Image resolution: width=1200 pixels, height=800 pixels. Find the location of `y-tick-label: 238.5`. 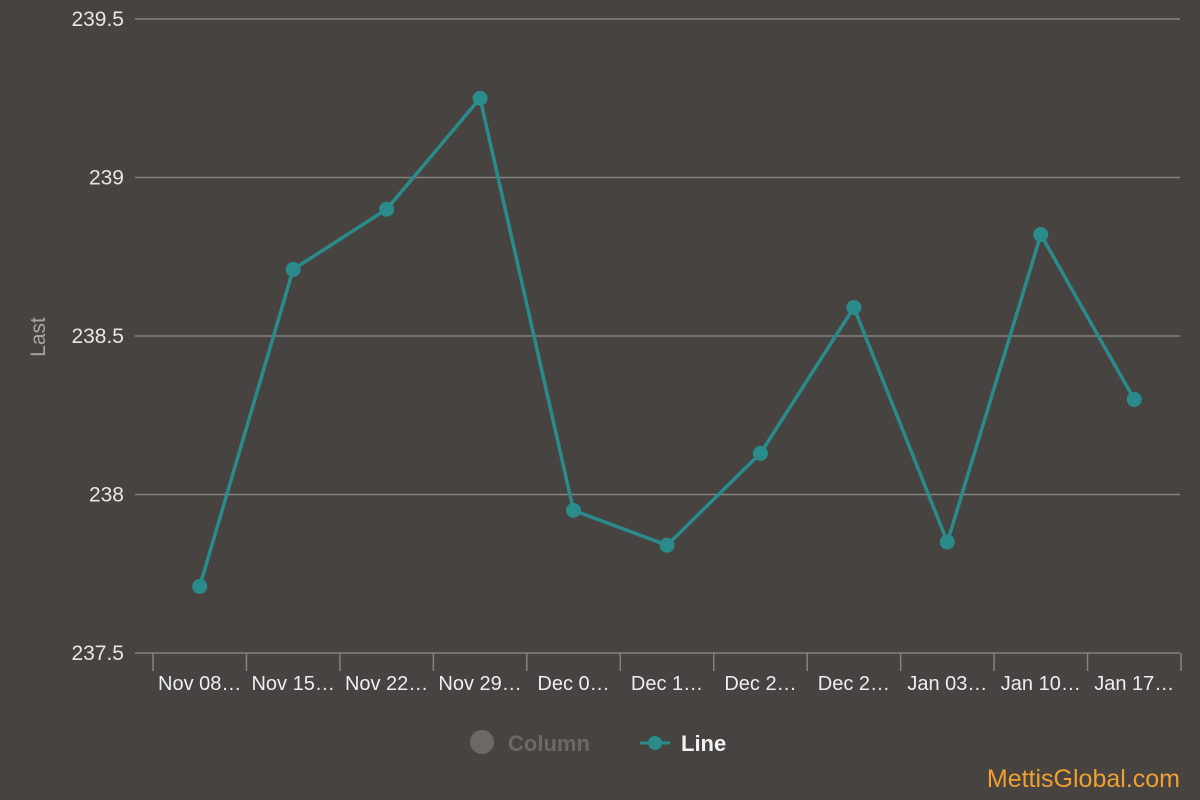

y-tick-label: 238.5 is located at coordinates (97, 336).